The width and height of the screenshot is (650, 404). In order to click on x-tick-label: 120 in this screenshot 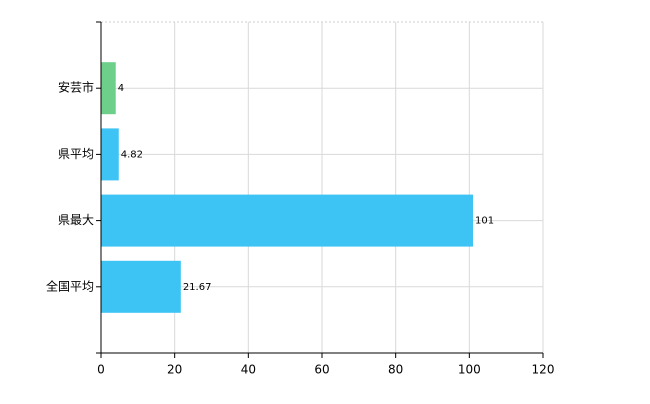, I will do `click(543, 370)`.